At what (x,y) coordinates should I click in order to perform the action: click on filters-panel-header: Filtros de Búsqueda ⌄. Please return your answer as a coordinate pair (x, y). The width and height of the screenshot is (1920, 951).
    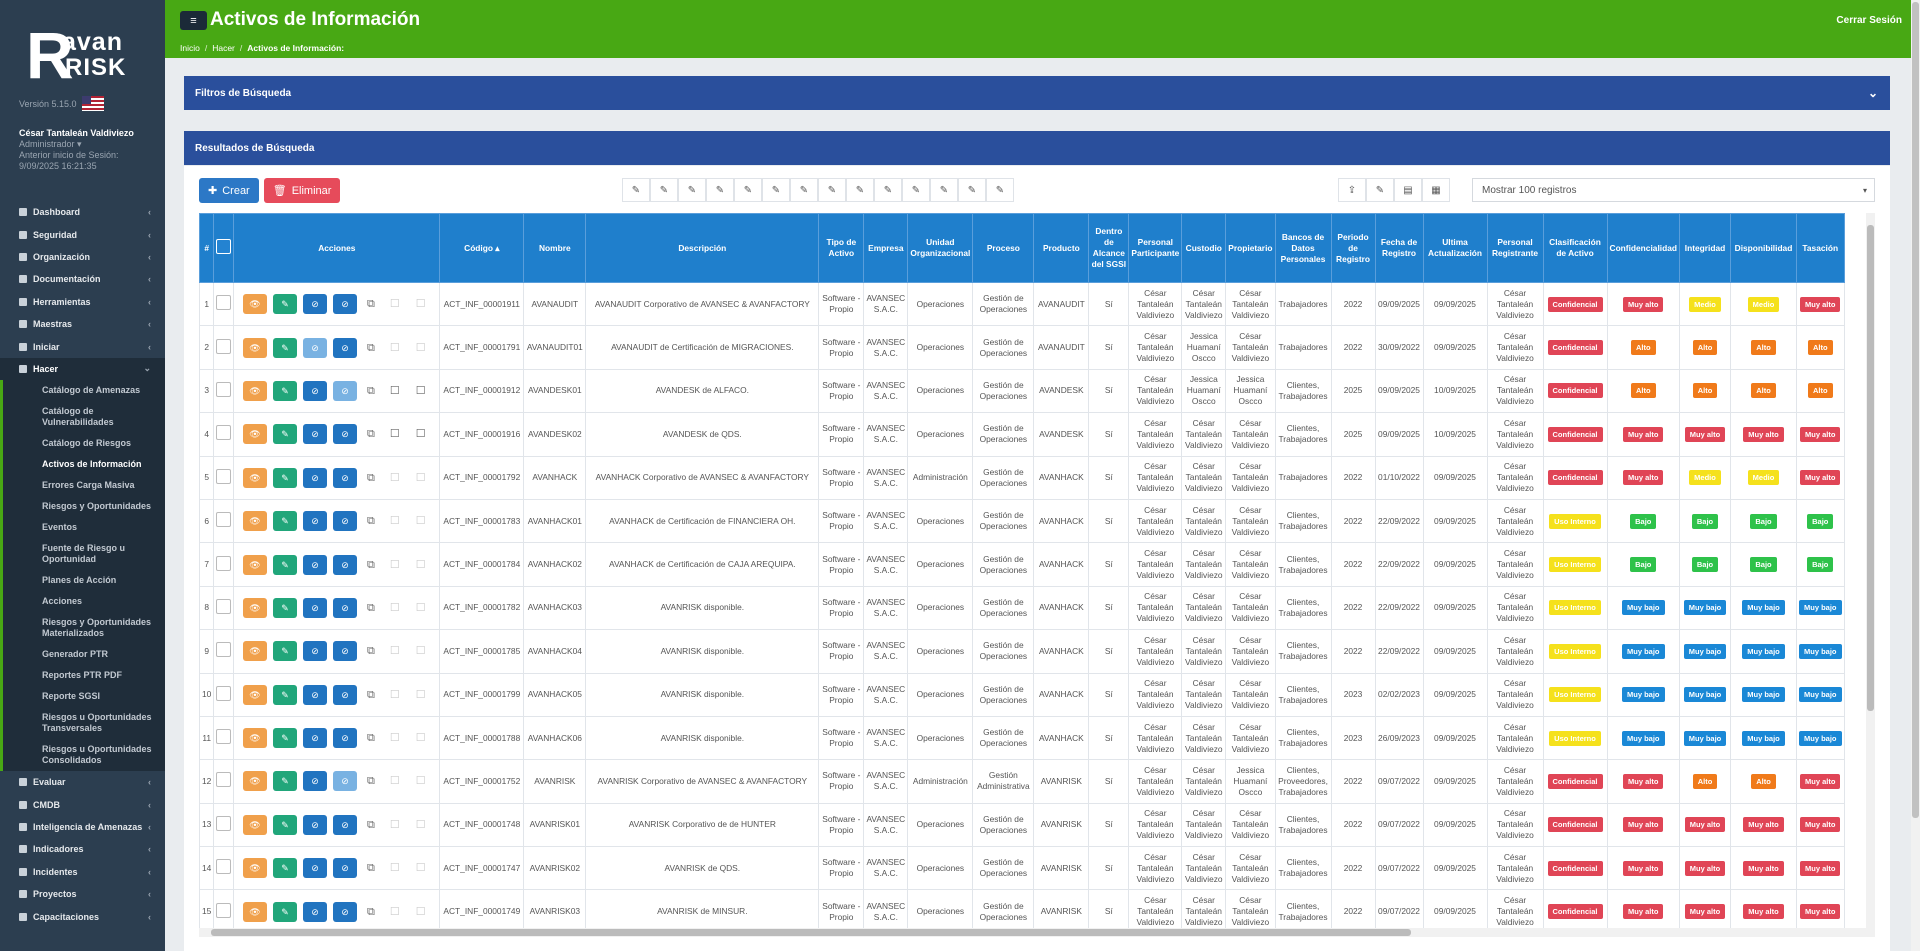
    Looking at the image, I should click on (1037, 93).